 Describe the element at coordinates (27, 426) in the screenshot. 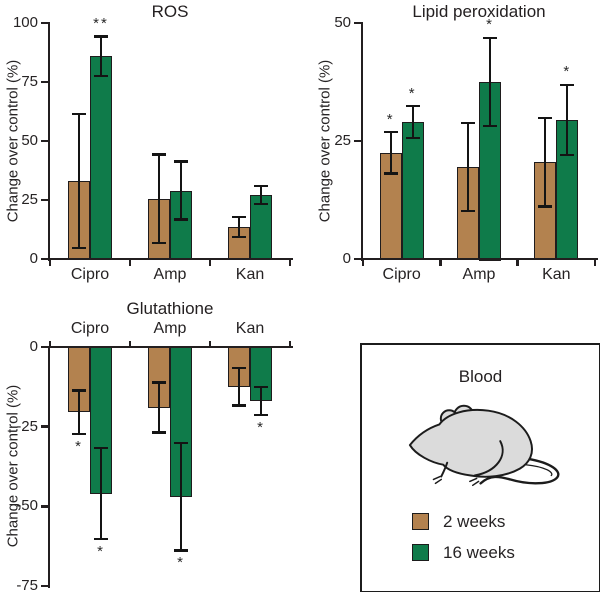

I see `y-tick-label: -25` at that location.